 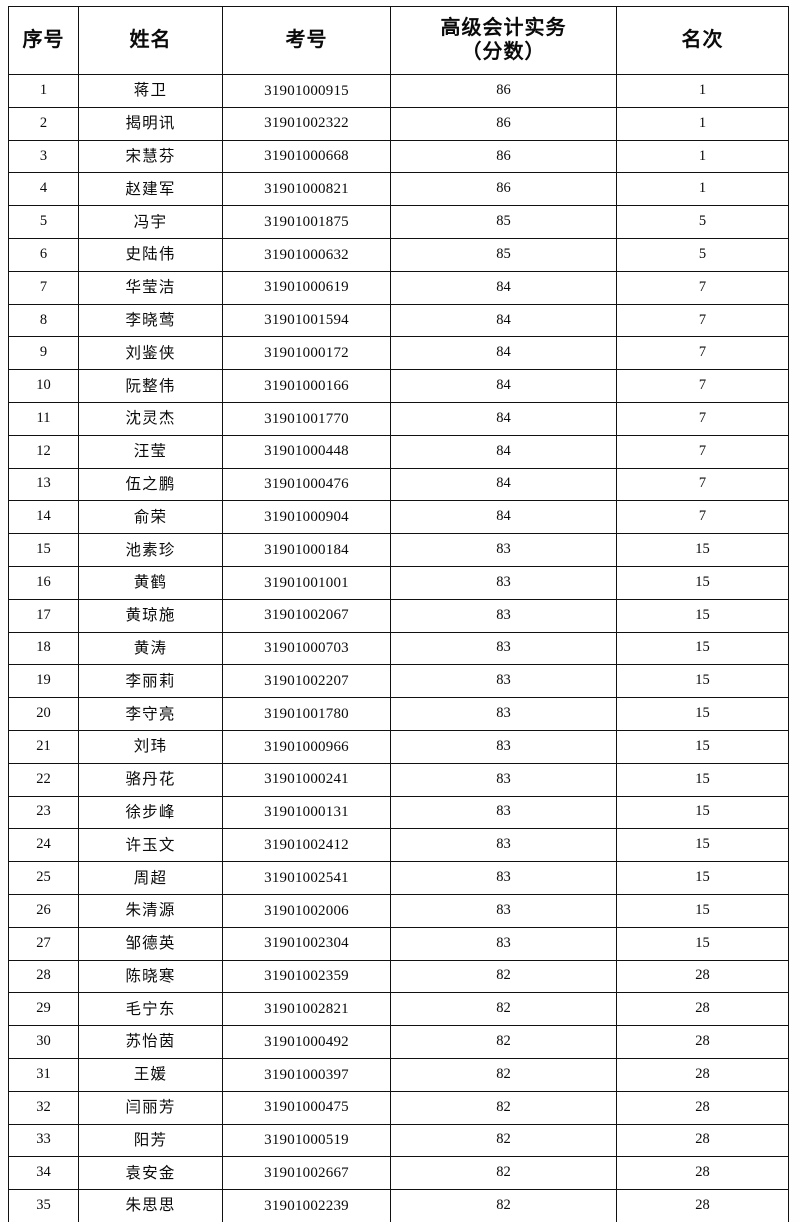 I want to click on table-row: 28 陈晓寒 31901002359 82 28, so click(x=398, y=976).